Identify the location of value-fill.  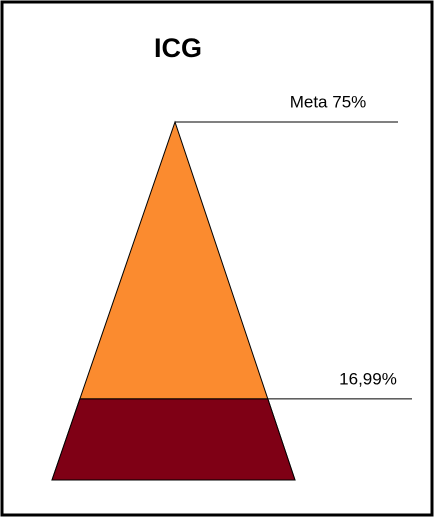
(173, 439).